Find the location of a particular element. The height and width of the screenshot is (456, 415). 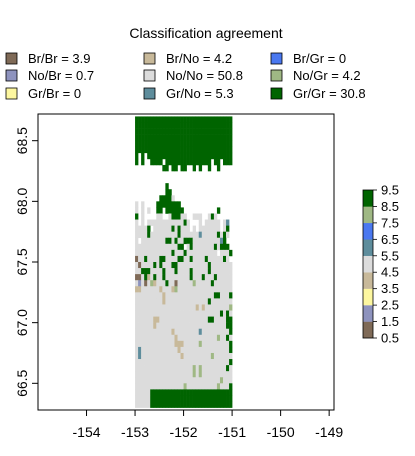

legend-label: No/Gr = 4.2 is located at coordinates (327, 75).